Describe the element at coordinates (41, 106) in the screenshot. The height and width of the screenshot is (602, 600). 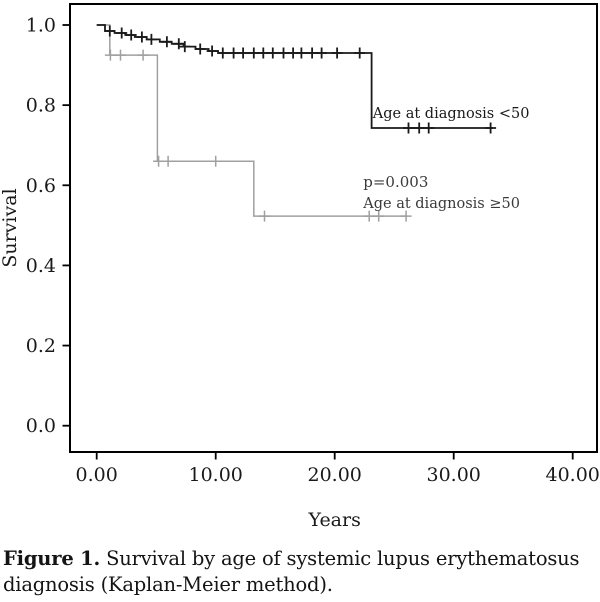
I see `y-axis-tick-label: 0.8` at that location.